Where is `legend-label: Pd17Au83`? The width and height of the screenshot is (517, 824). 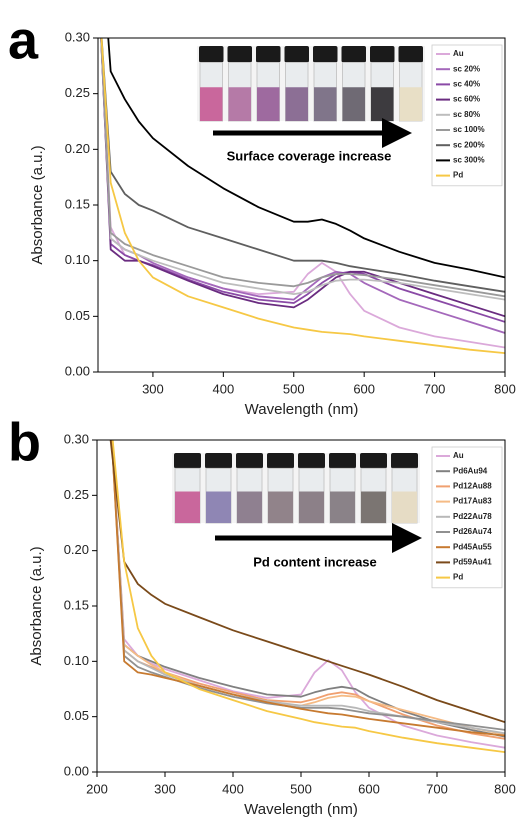
legend-label: Pd17Au83 is located at coordinates (472, 501).